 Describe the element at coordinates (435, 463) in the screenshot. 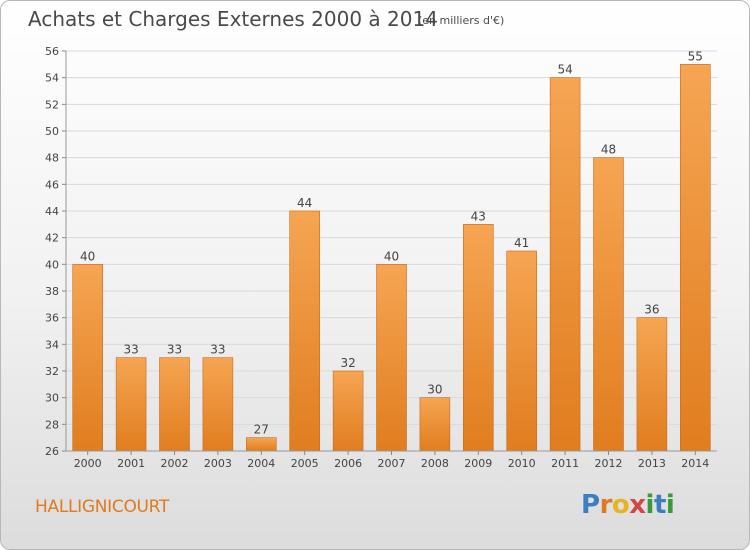

I see `x-tick-label: 2008` at that location.